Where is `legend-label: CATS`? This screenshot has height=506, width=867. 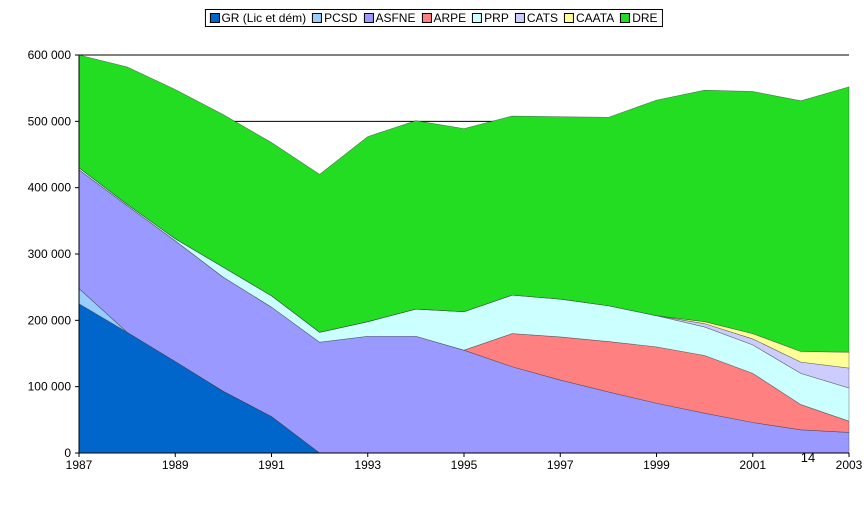 legend-label: CATS is located at coordinates (542, 18).